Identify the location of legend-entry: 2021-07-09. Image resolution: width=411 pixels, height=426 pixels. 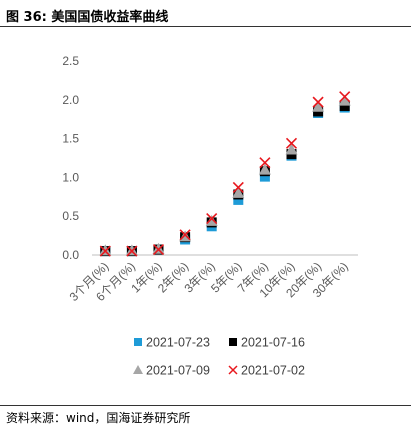
(171, 371).